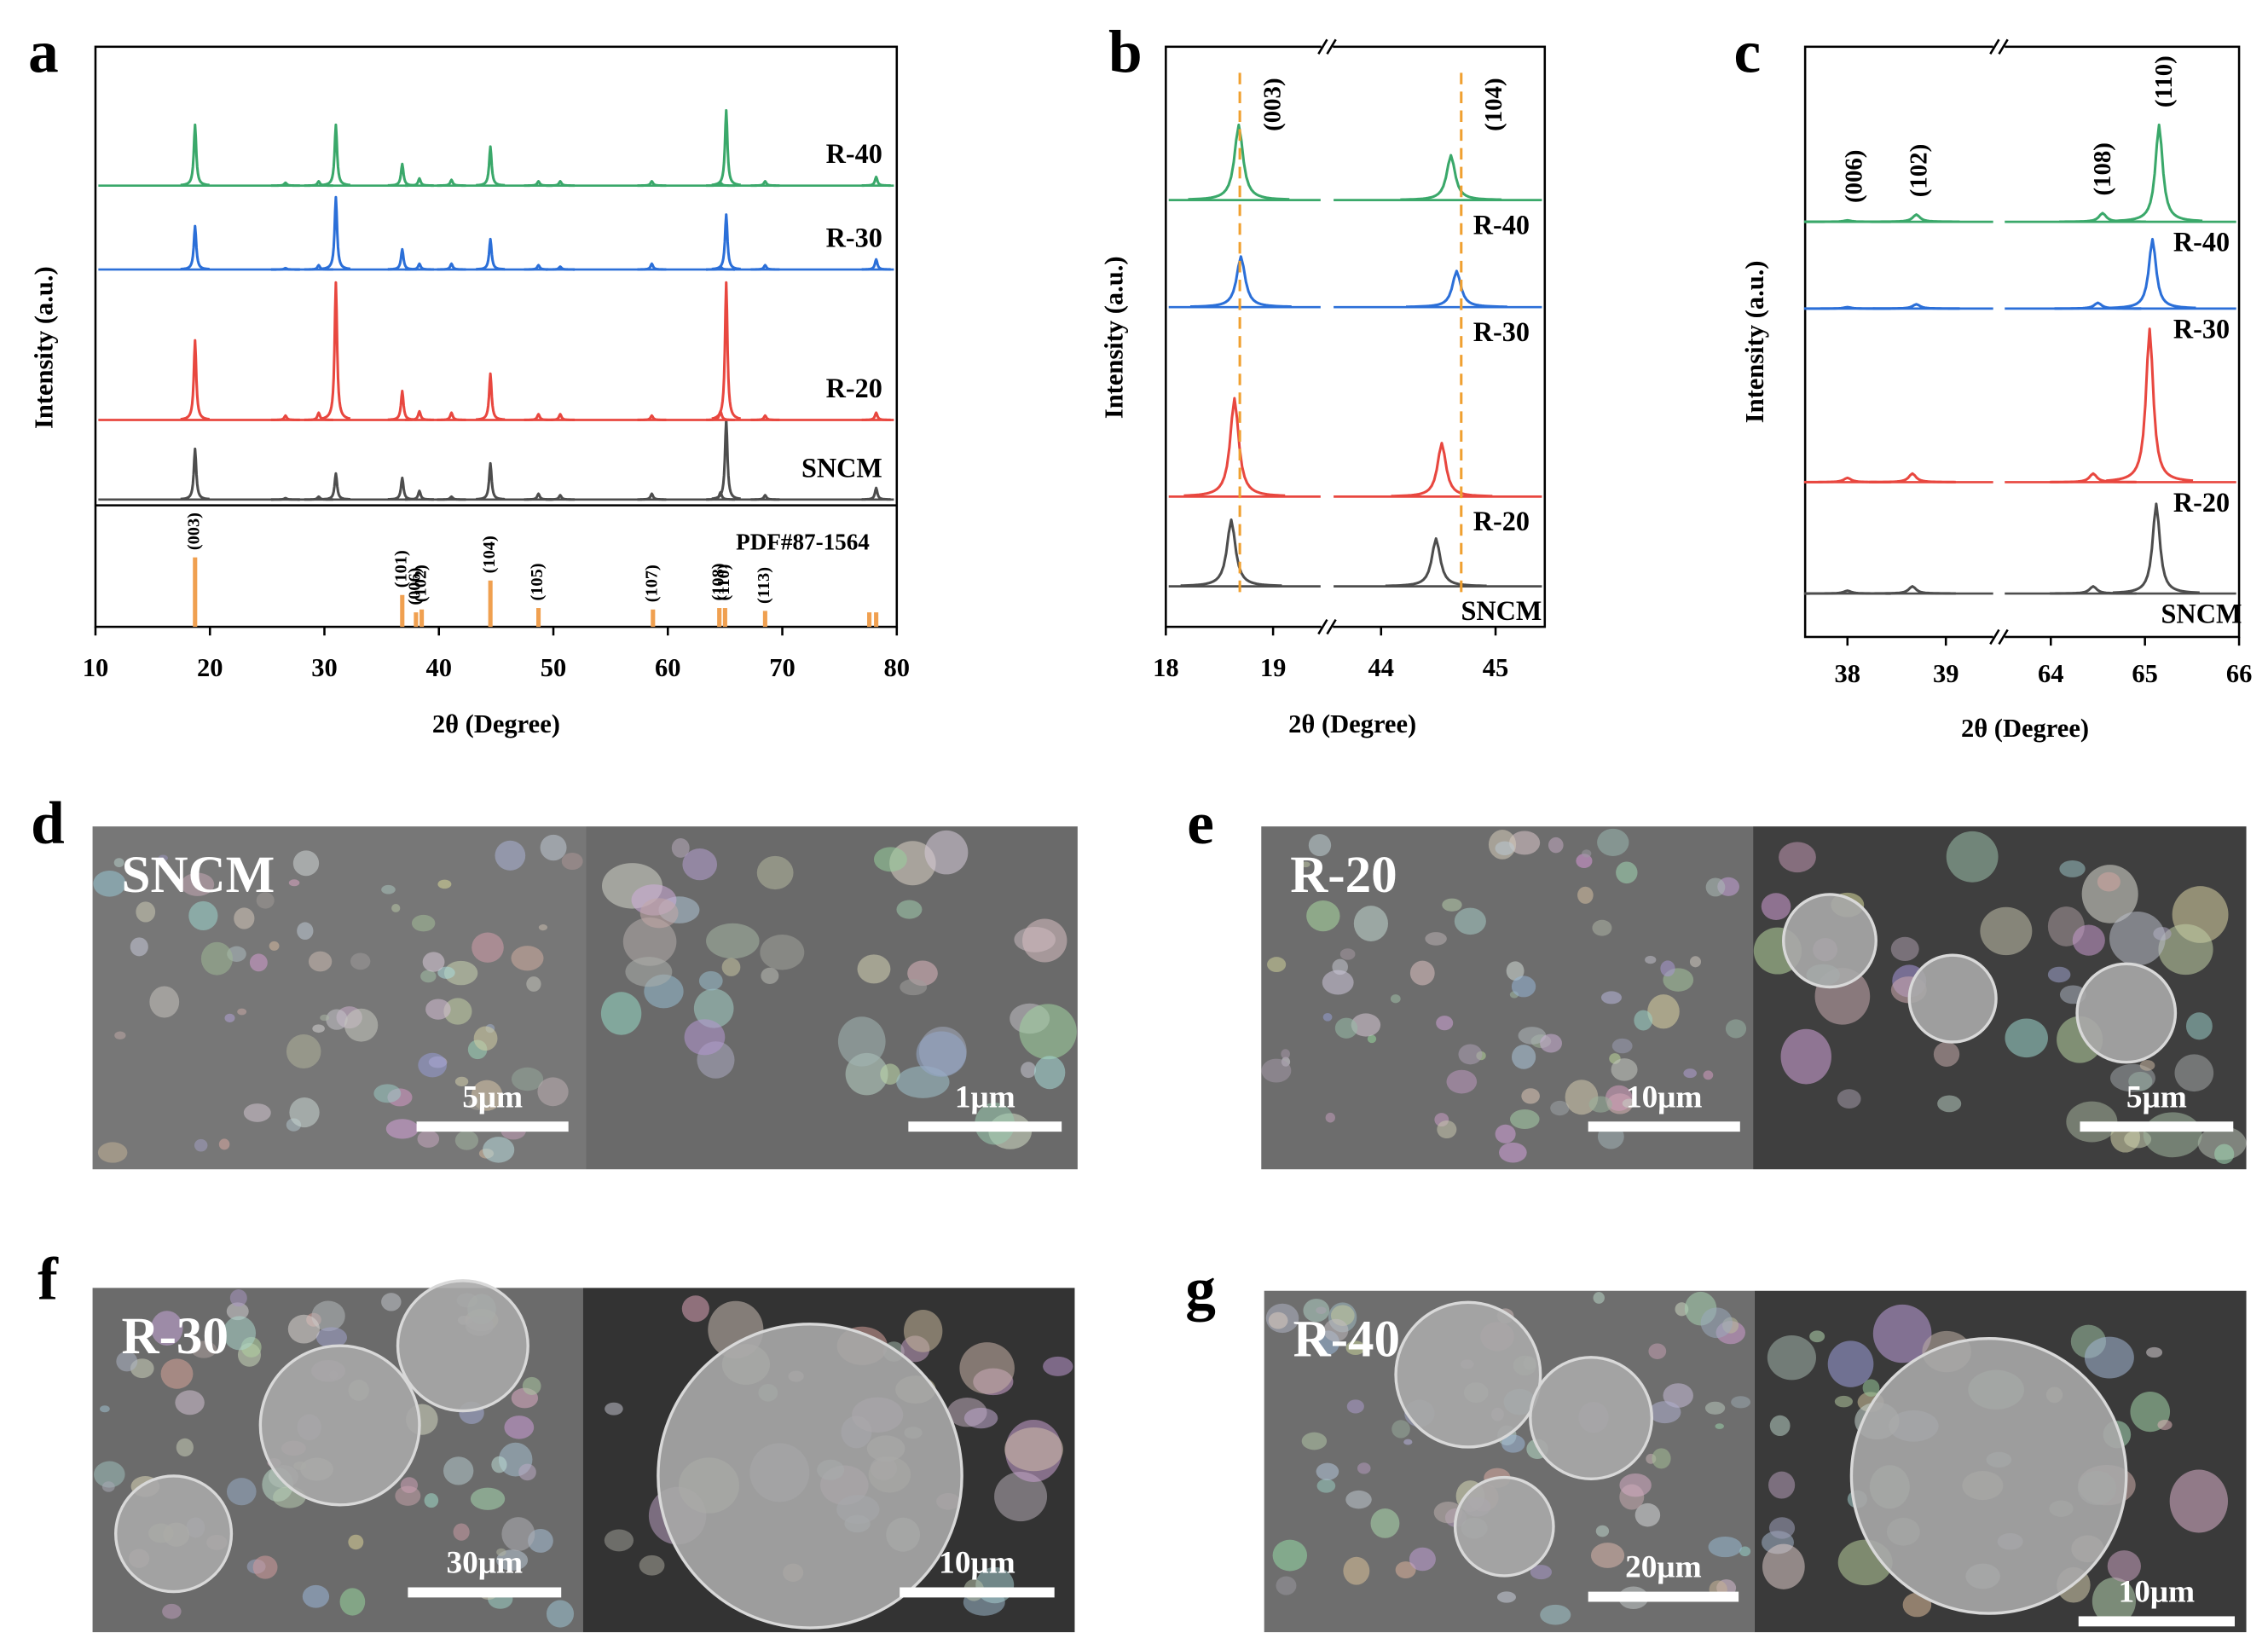  I want to click on hkl-label: (110), so click(2164, 81).